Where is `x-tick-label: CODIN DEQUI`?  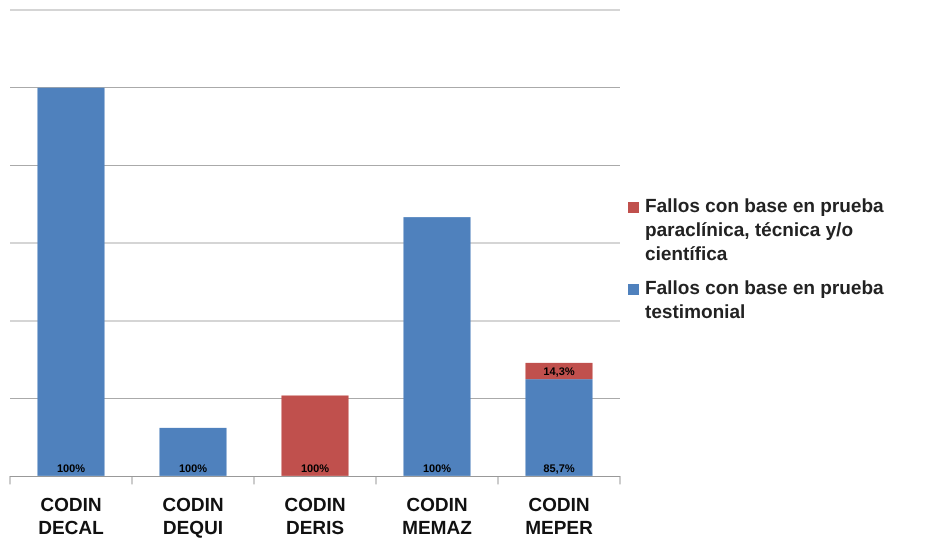 x-tick-label: CODIN DEQUI is located at coordinates (193, 517).